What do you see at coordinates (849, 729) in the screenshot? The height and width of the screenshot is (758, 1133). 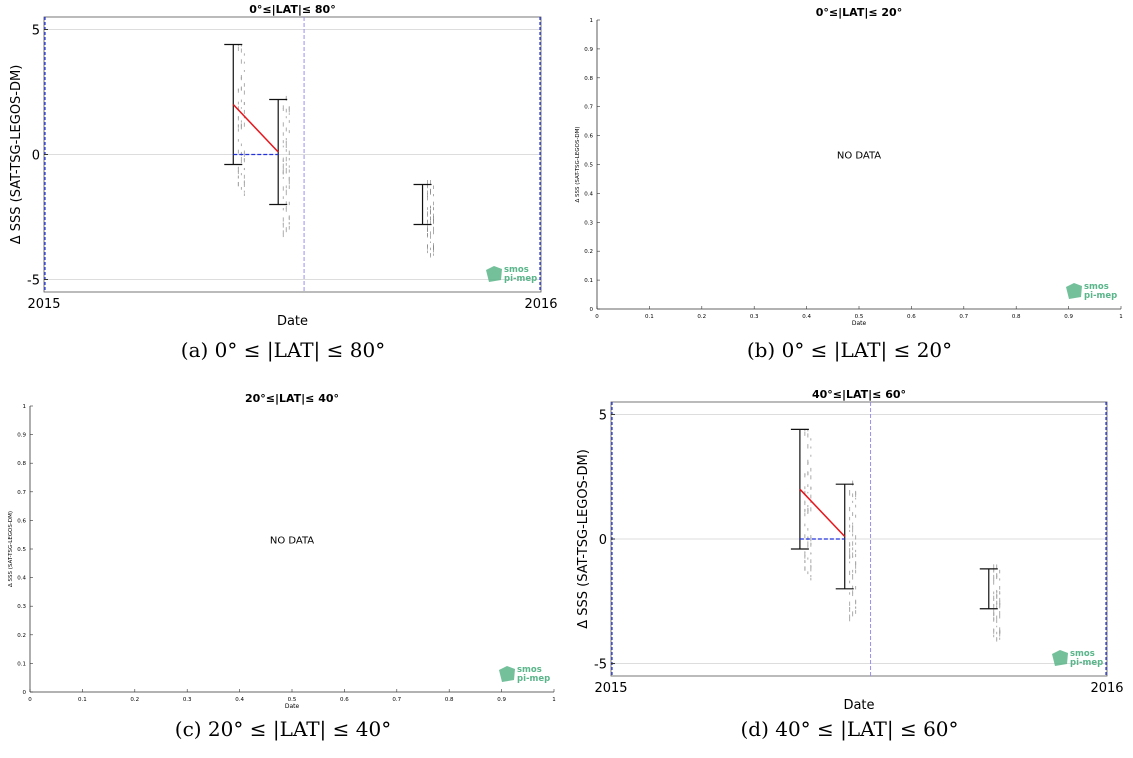 I see `caption-d: (d) 40° ≤ |LAT| ≤ 60°` at bounding box center [849, 729].